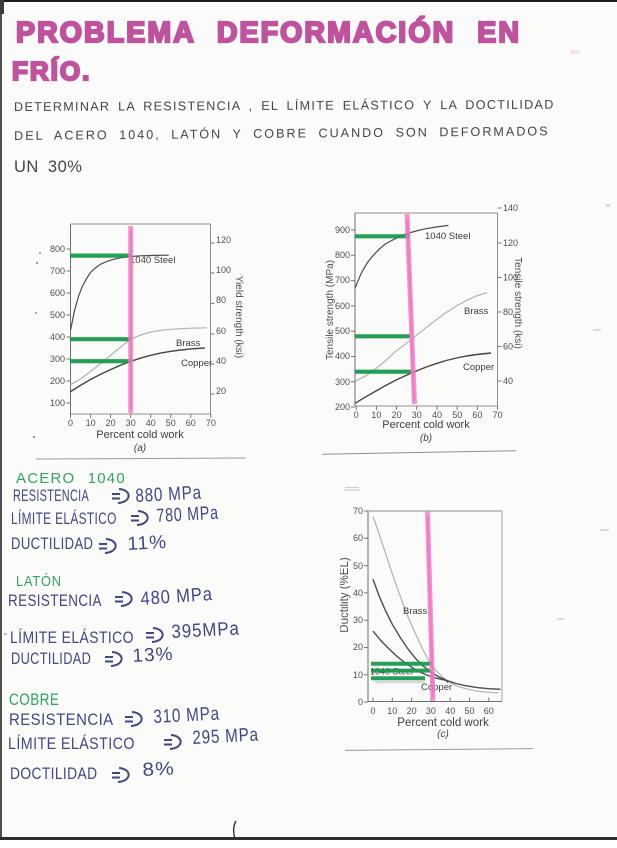 This screenshot has height=848, width=617. I want to click on svg-text: Tensile strength (ksi), so click(517, 303).